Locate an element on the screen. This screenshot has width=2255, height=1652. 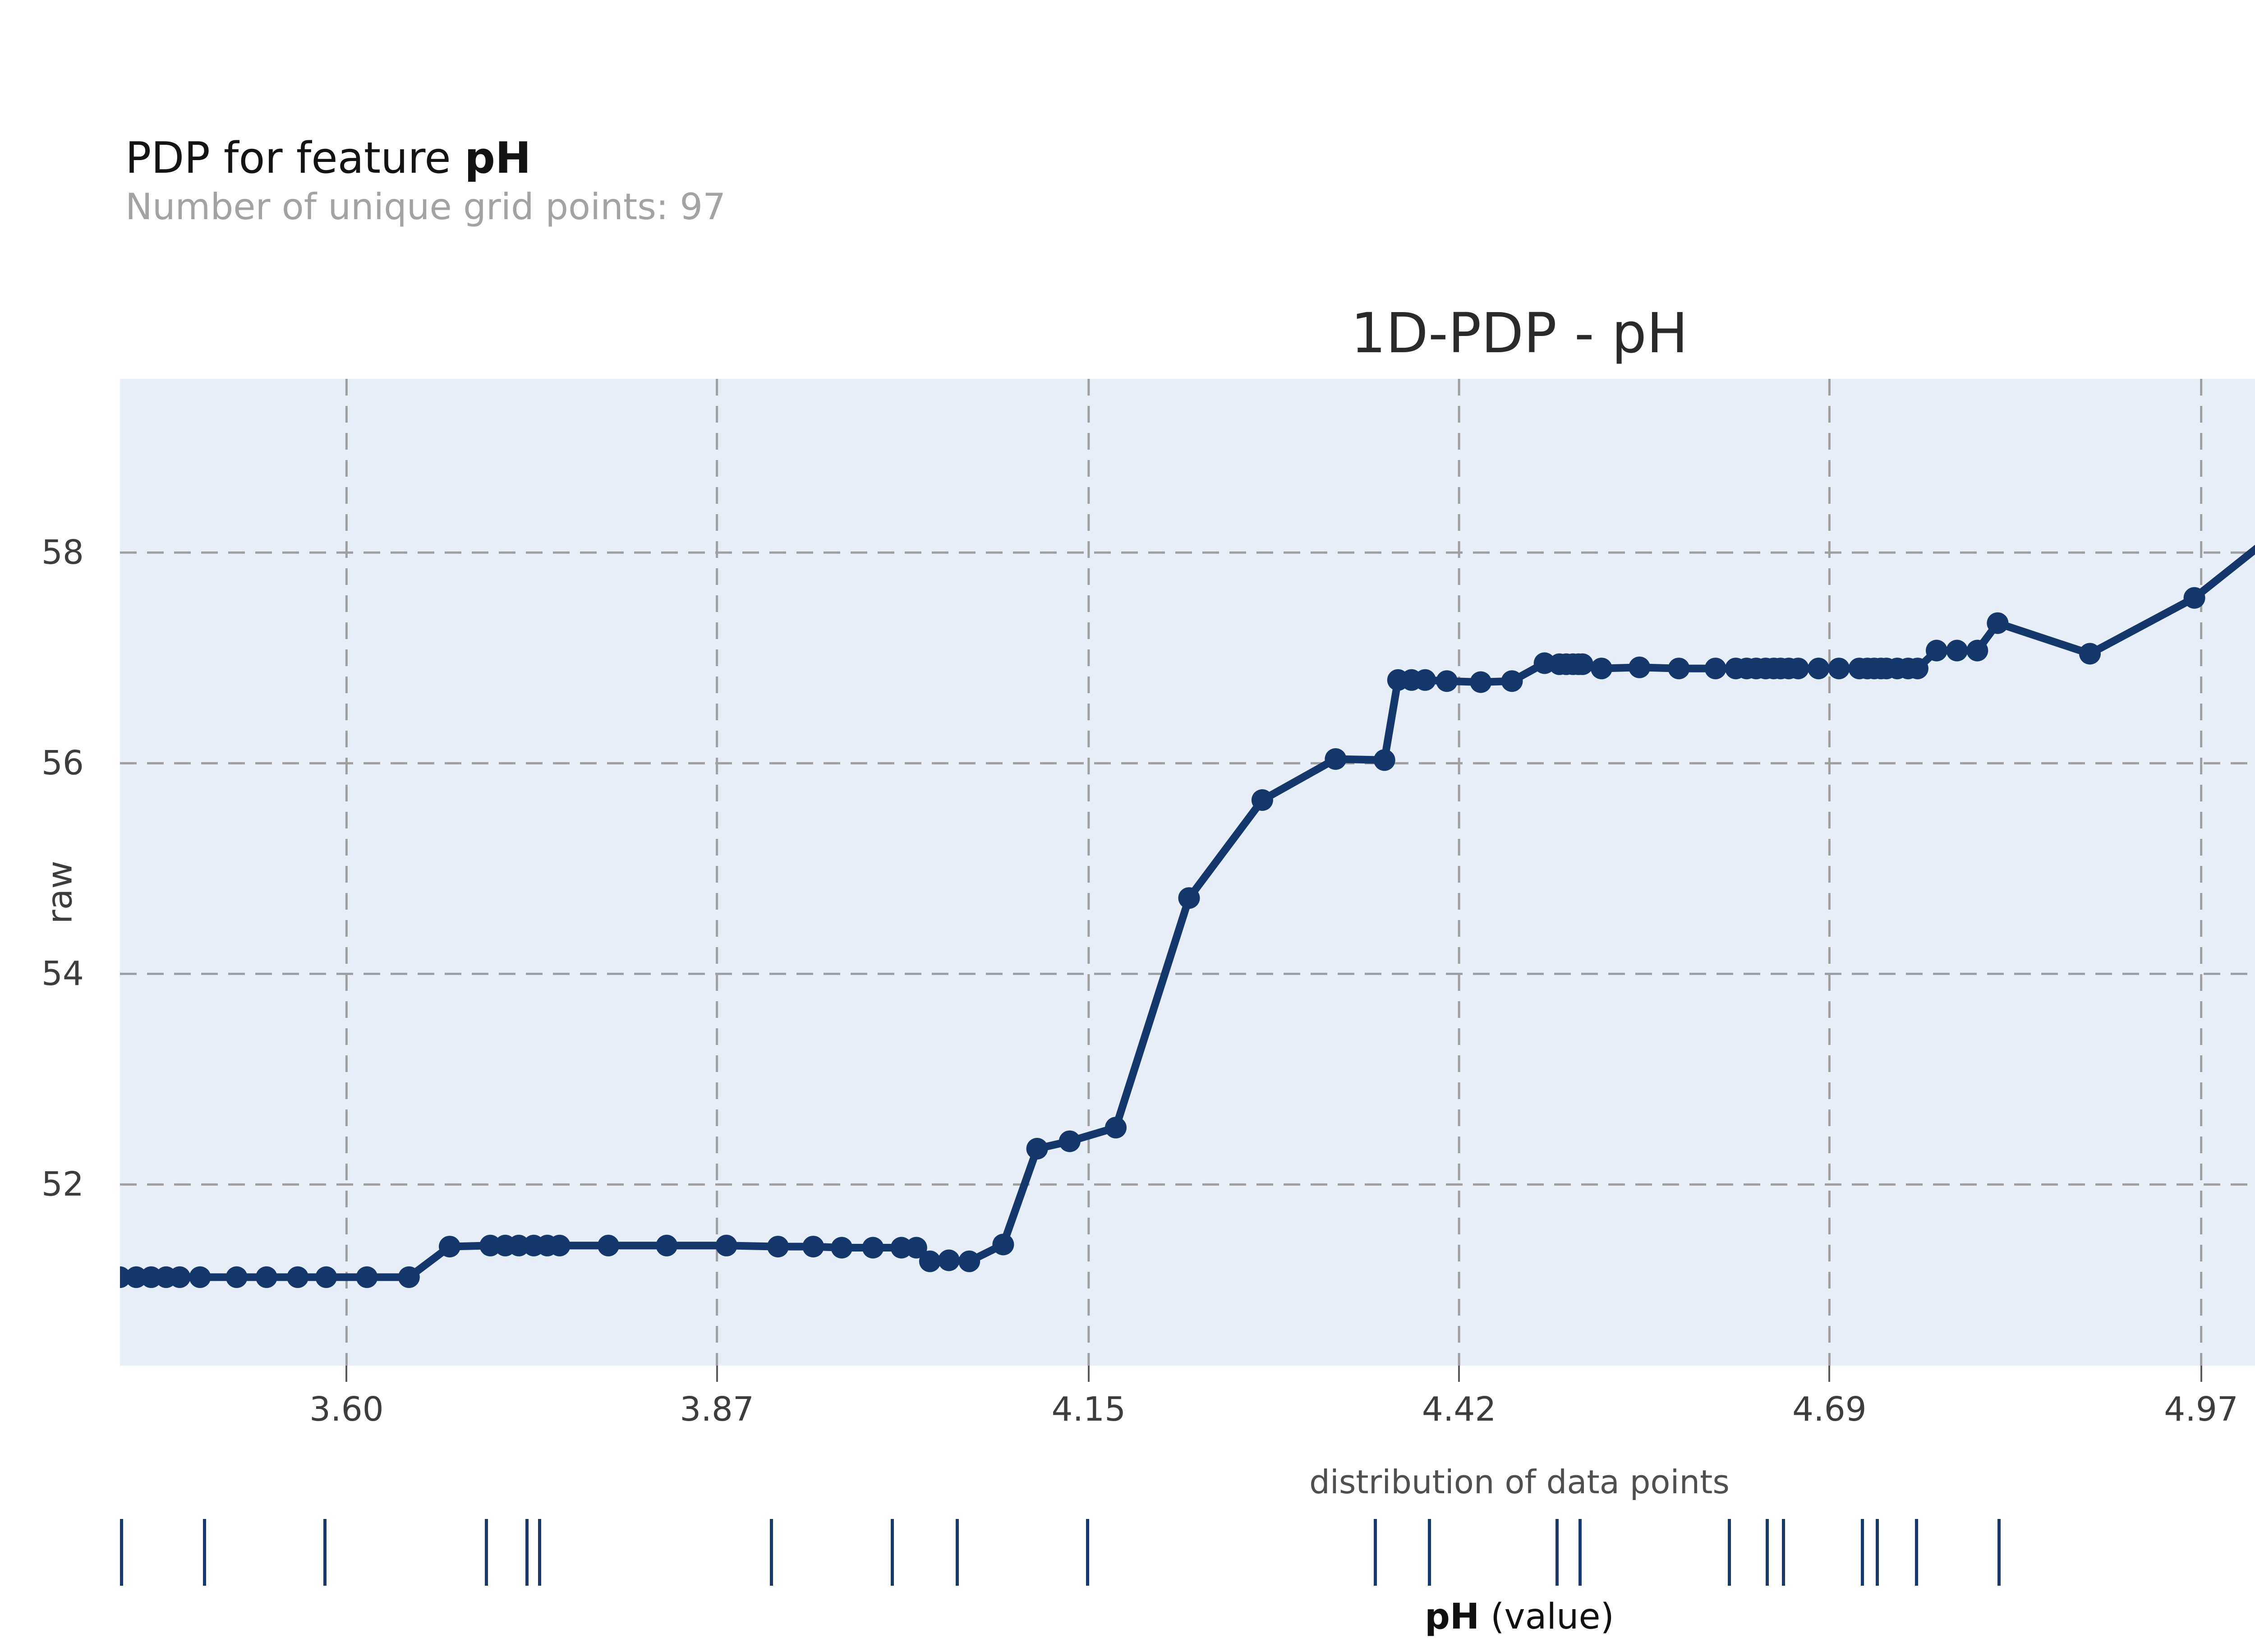
x-tick-label: 3.60 is located at coordinates (346, 1409).